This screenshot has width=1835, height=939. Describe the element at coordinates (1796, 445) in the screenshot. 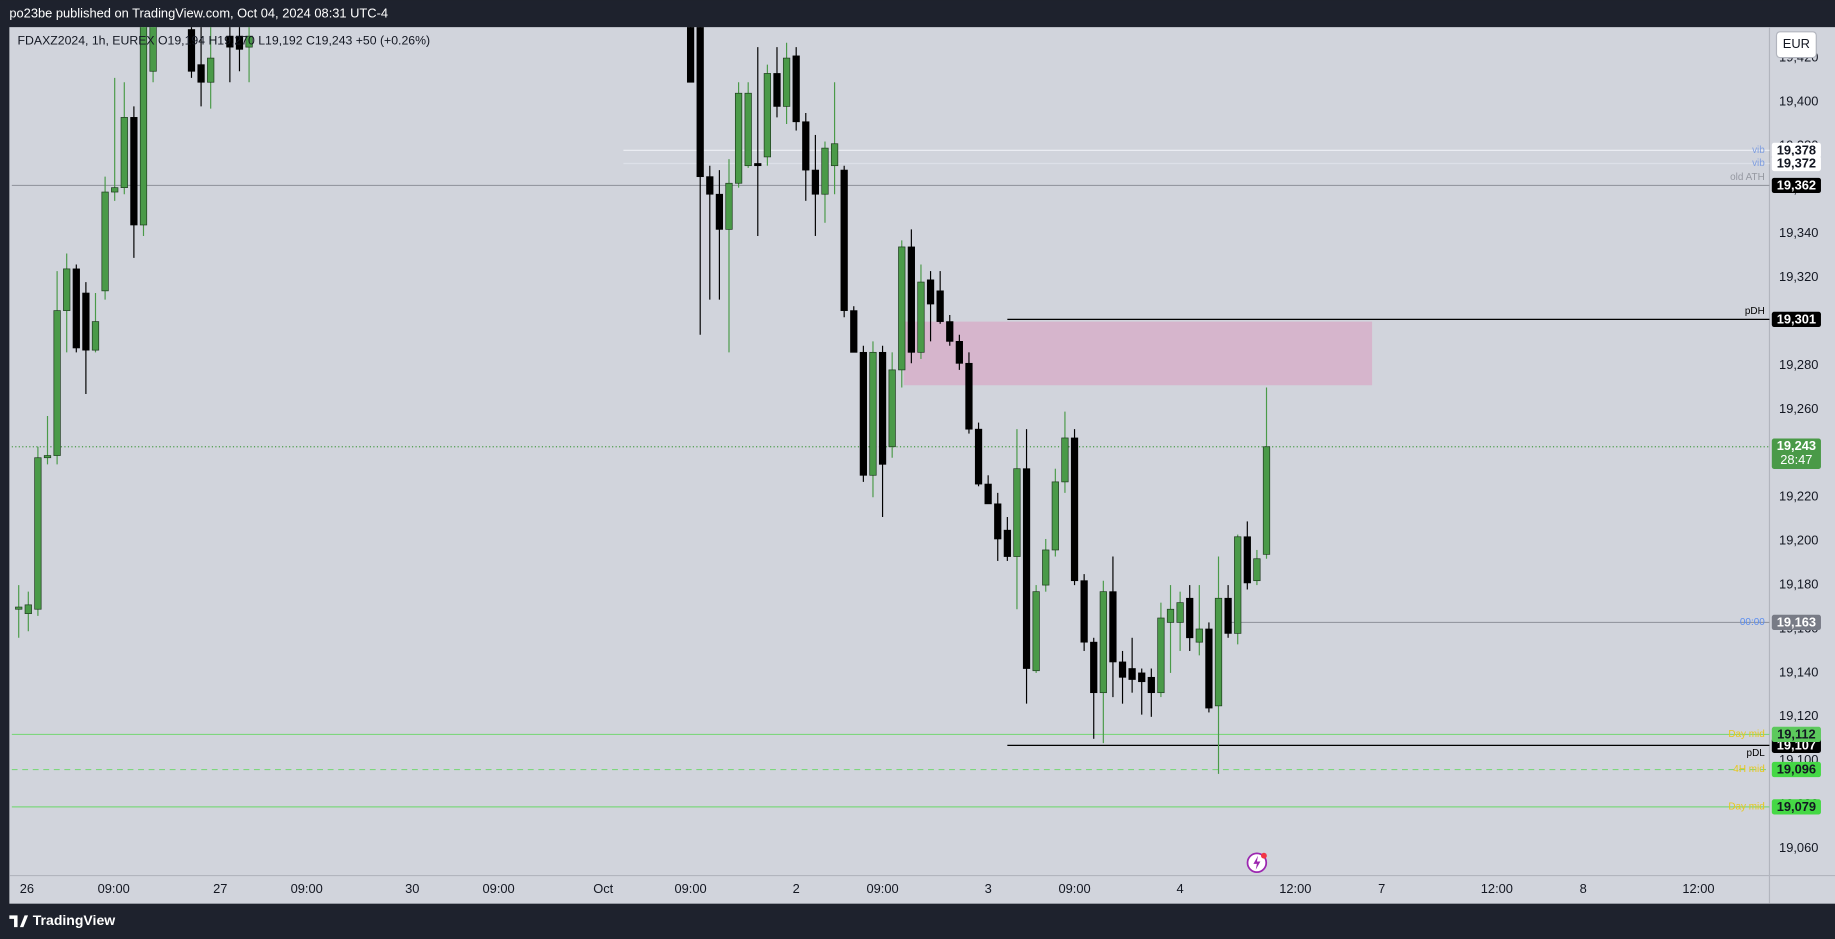

I see `last-price-label: 19,243` at that location.